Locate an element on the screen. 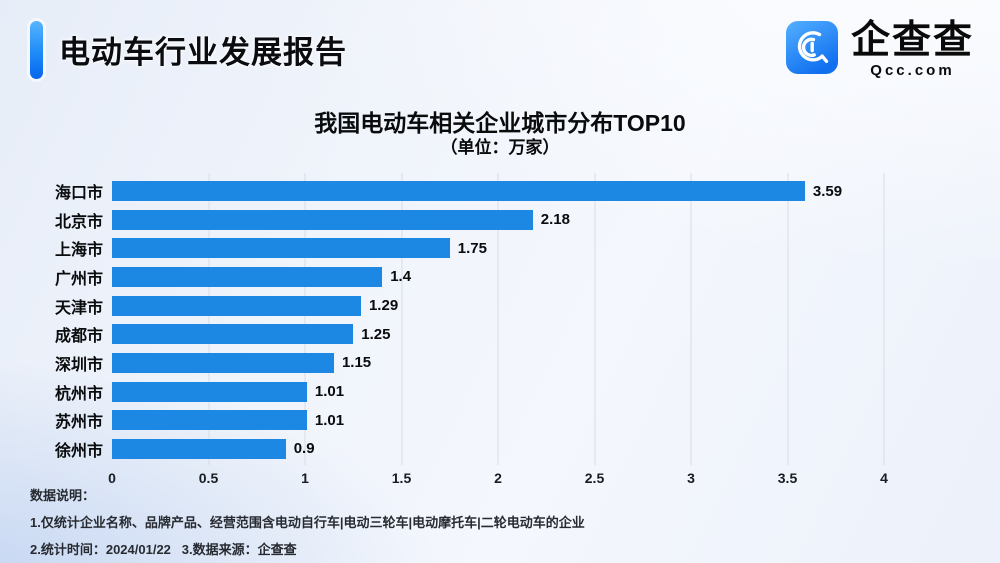 The width and height of the screenshot is (1000, 563). bar-track: 1.15 is located at coordinates (498, 362).